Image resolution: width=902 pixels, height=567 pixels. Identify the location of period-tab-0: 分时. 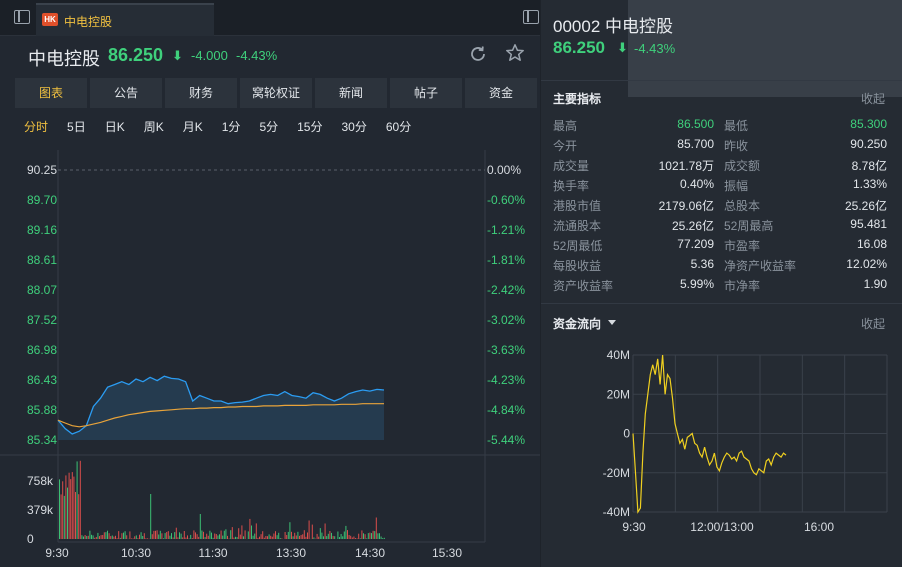
(36, 127).